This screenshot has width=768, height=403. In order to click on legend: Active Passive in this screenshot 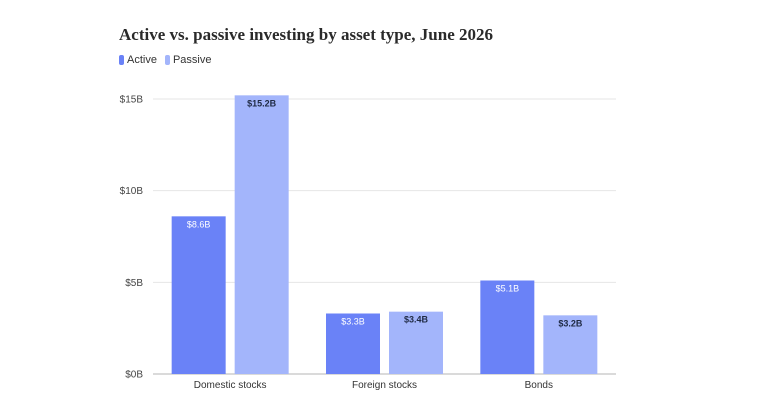, I will do `click(165, 60)`.